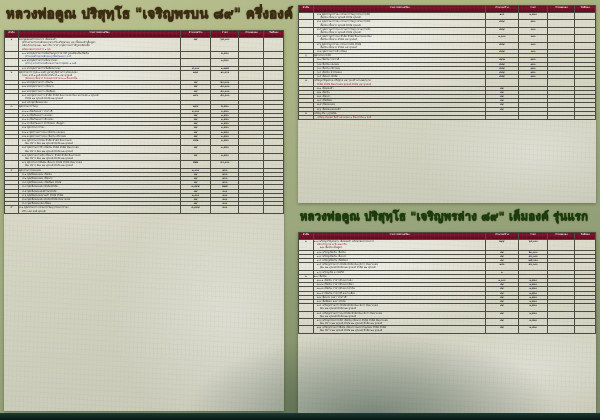  I want to click on col-header-booking: กำหนดจอง, so click(251, 34).